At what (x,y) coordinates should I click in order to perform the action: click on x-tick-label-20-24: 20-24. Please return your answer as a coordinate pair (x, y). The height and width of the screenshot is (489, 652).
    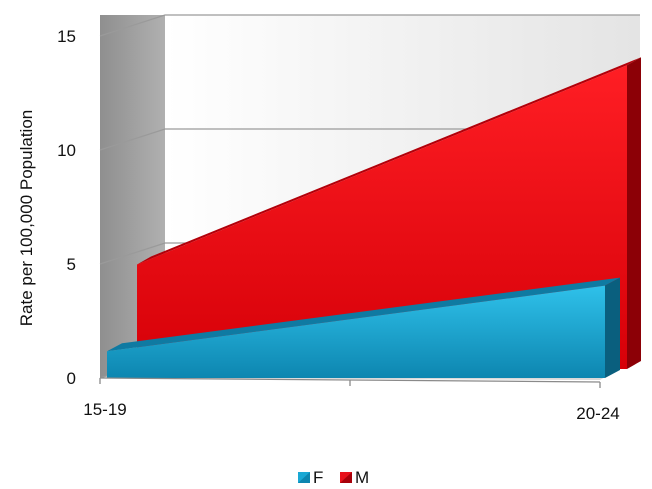
    Looking at the image, I should click on (597, 413).